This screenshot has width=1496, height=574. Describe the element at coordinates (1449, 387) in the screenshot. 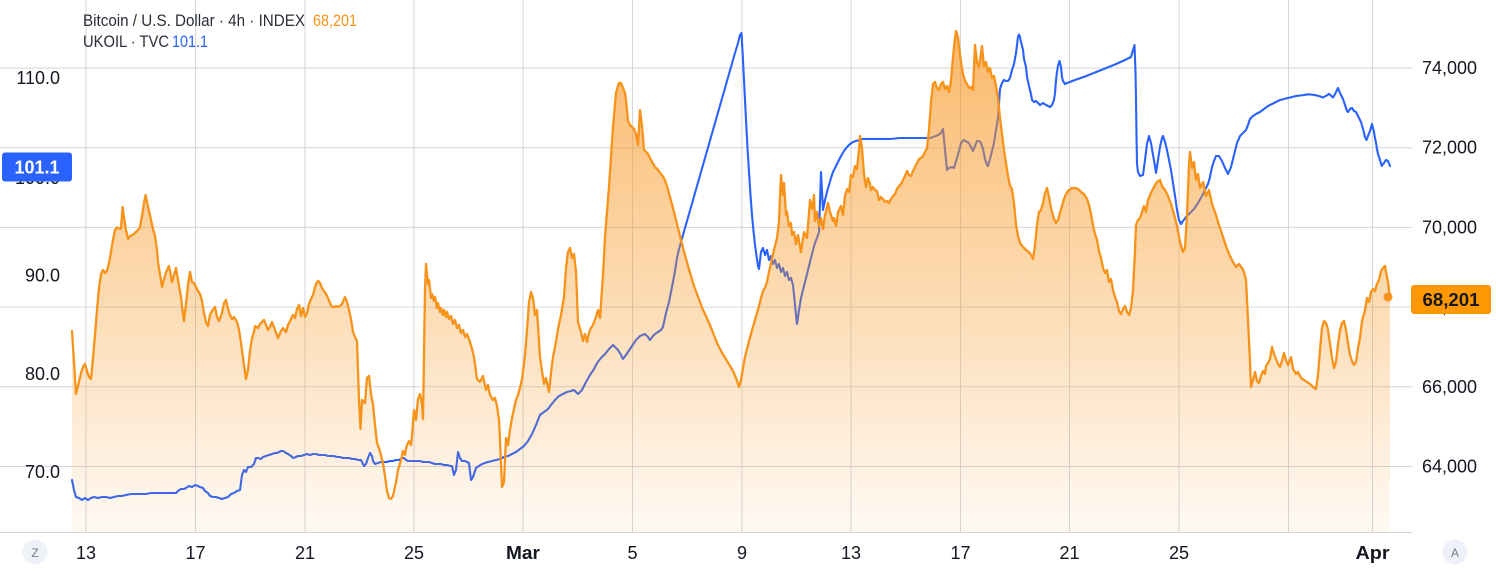

I see `svg-text: 66,000` at that location.